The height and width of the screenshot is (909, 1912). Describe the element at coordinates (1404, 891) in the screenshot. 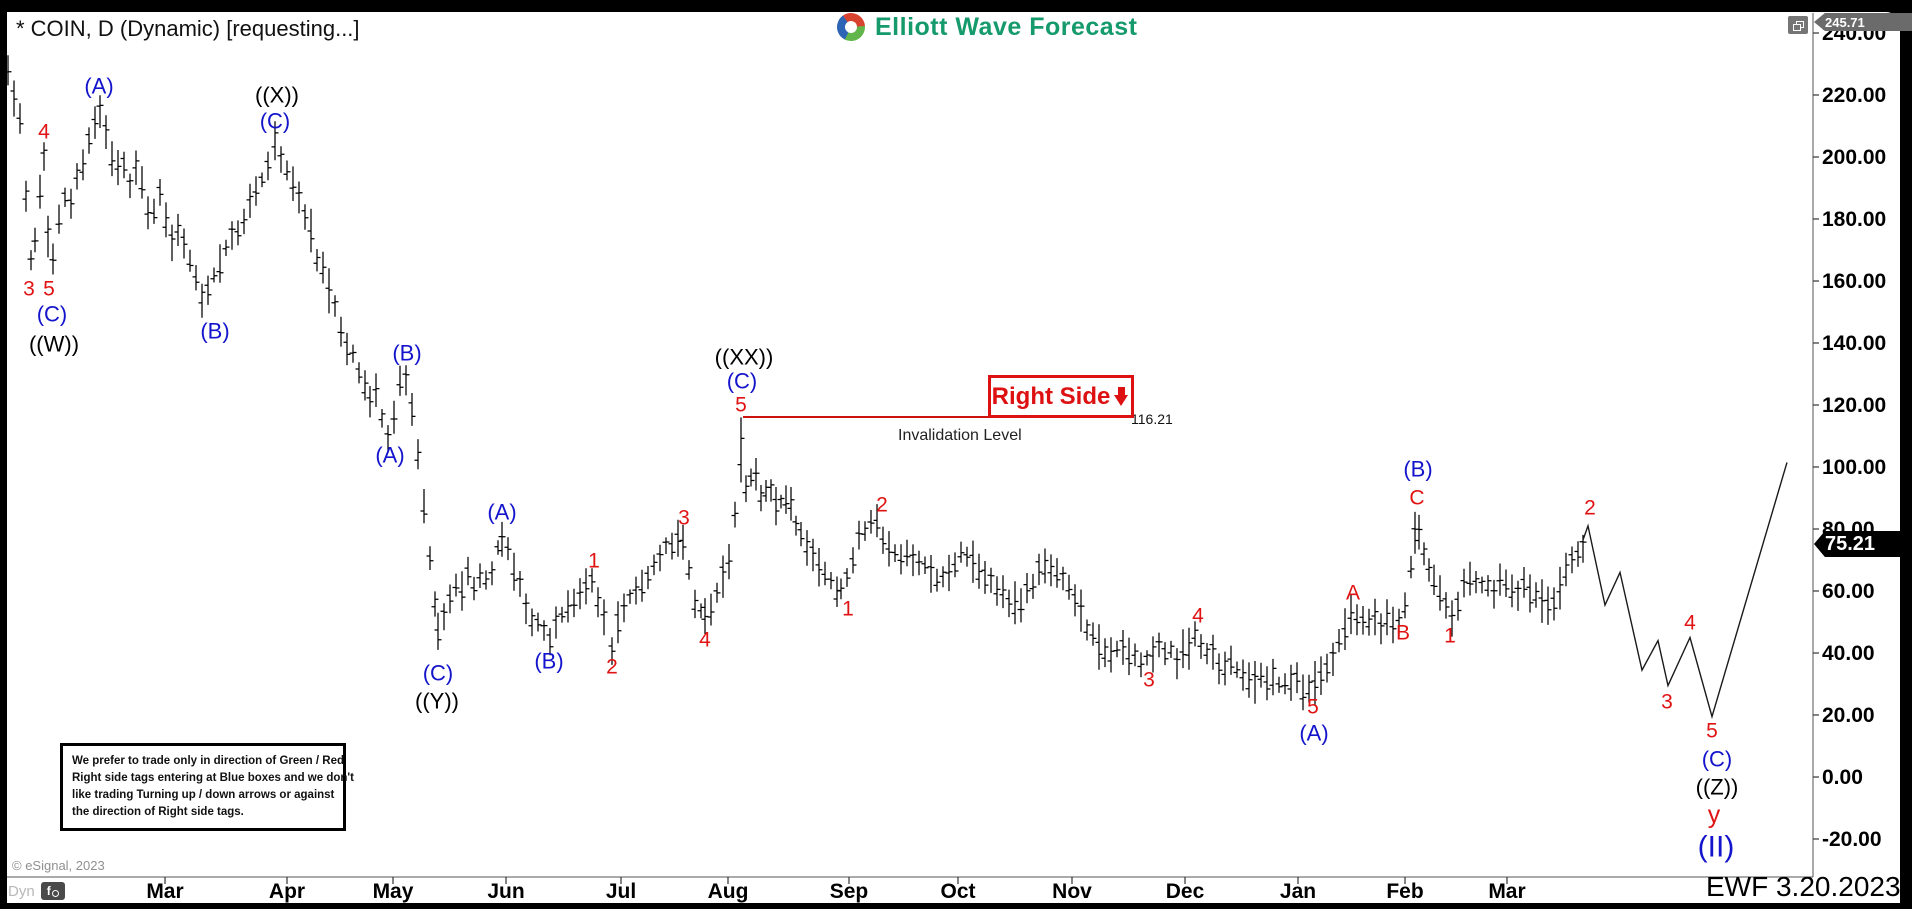

I see `month-label: Feb` at that location.